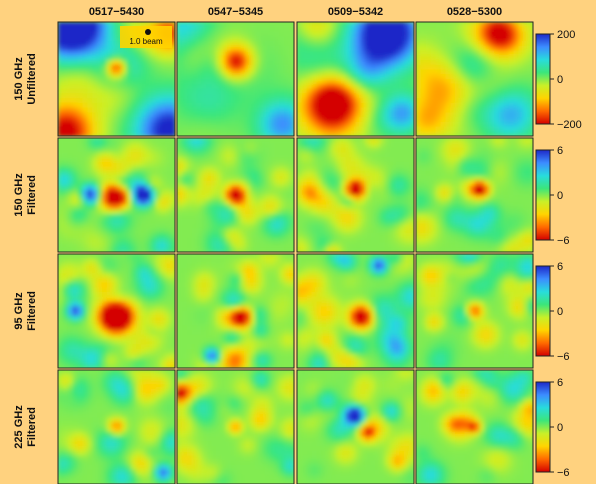  What do you see at coordinates (235, 12) in the screenshot?
I see `column-header: 0547−5345` at bounding box center [235, 12].